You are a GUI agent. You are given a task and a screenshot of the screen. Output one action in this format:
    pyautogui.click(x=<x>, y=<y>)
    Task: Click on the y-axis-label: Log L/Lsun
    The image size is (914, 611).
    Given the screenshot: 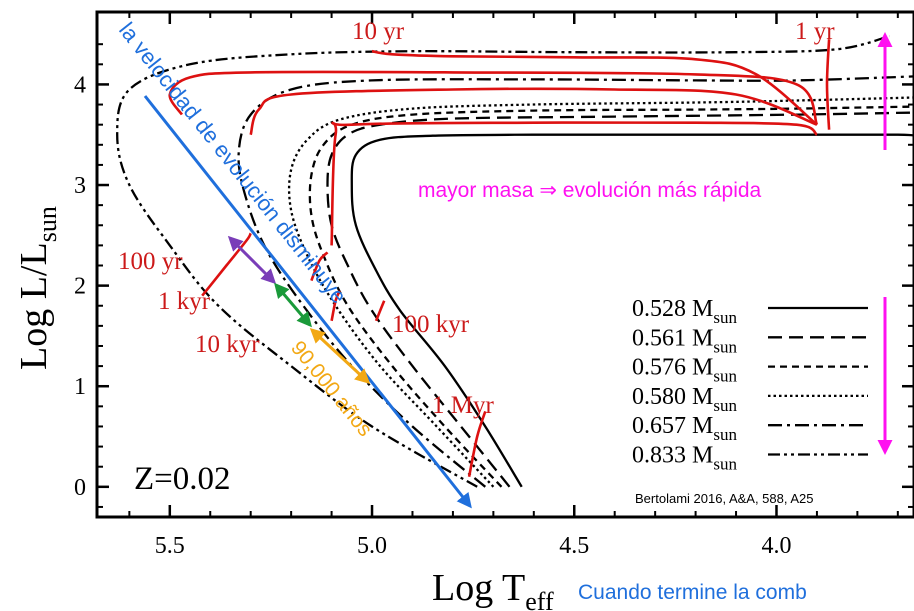 What is the action you would take?
    pyautogui.click(x=37, y=288)
    